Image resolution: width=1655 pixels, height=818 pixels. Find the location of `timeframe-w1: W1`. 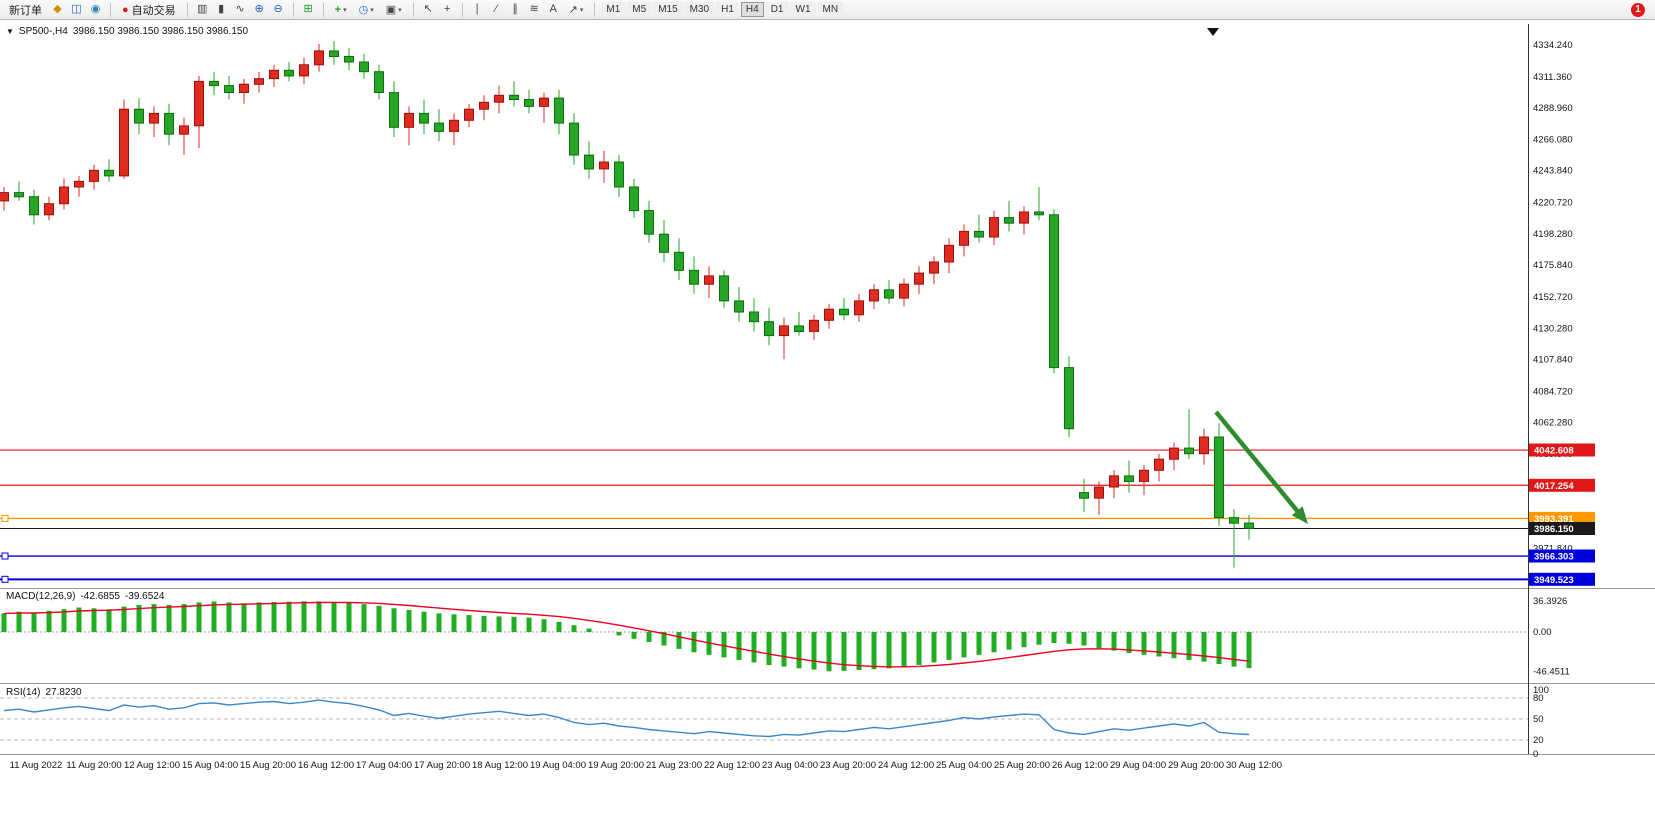

timeframe-w1: W1 is located at coordinates (803, 9).